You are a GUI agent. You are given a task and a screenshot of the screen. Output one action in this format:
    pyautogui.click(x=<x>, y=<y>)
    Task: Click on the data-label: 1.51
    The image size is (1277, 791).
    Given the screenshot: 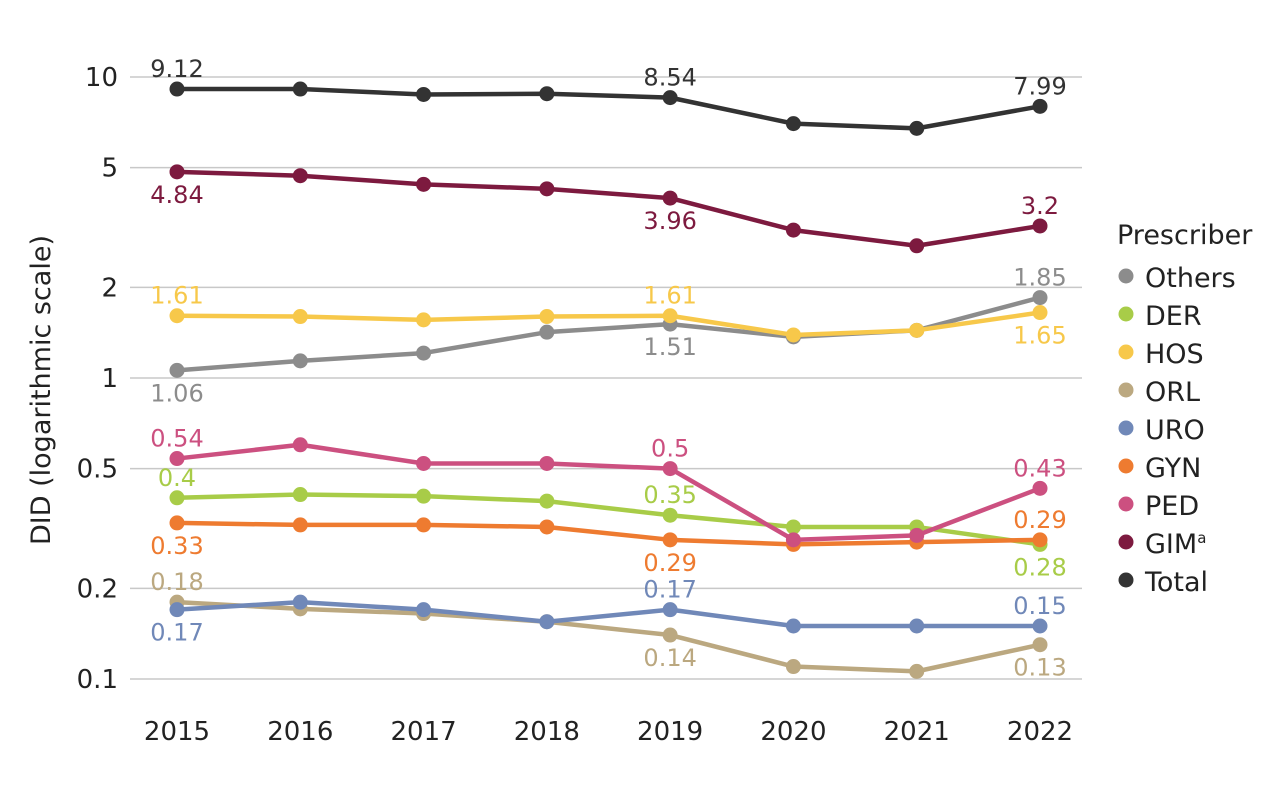 What is the action you would take?
    pyautogui.click(x=669, y=347)
    